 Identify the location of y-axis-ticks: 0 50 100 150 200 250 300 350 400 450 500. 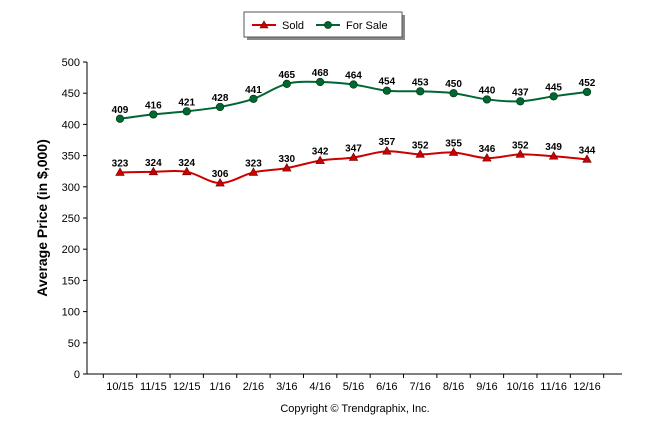
(74, 219).